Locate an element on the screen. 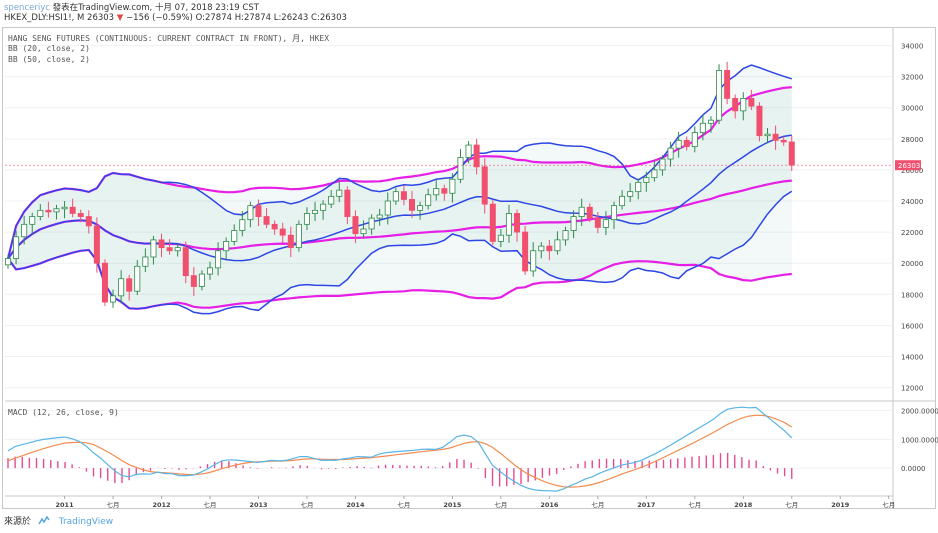 Image resolution: width=938 pixels, height=533 pixels. macd-line is located at coordinates (400, 449).